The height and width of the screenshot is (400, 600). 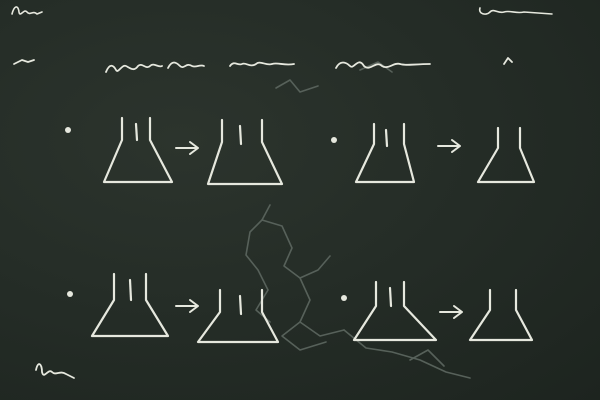 What do you see at coordinates (55, 371) in the screenshot?
I see `scribble-bottom-left` at bounding box center [55, 371].